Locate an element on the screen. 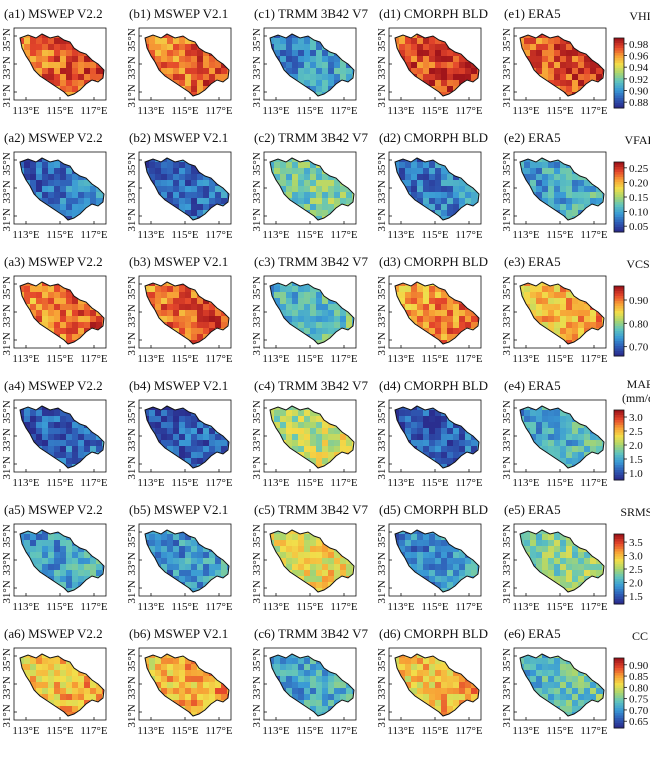 The height and width of the screenshot is (758, 650). colorbar-title: VHI is located at coordinates (639, 16).